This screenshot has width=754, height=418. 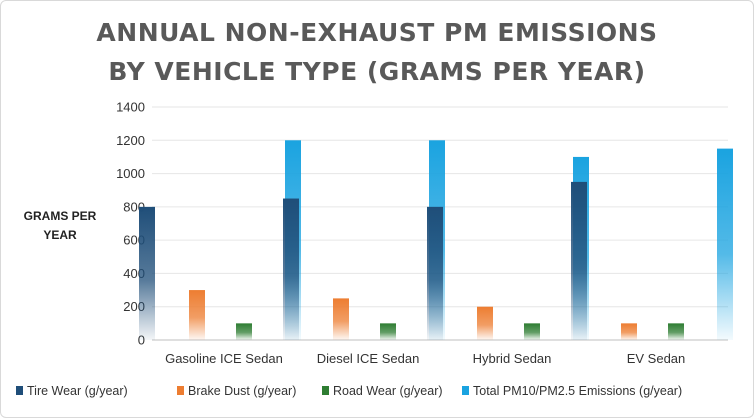 I want to click on legend-label: Brake Dust (g/year), so click(x=242, y=391).